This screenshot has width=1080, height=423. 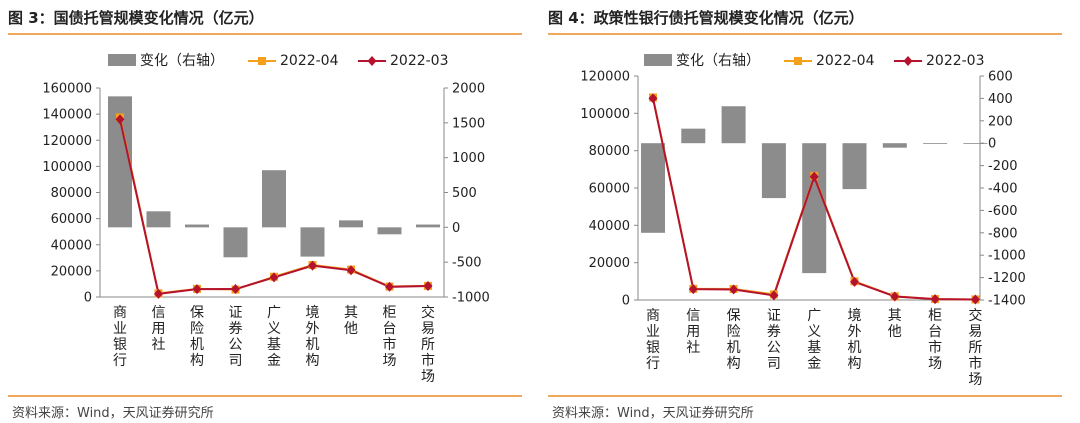 I want to click on category-label-char: 易, so click(x=975, y=332).